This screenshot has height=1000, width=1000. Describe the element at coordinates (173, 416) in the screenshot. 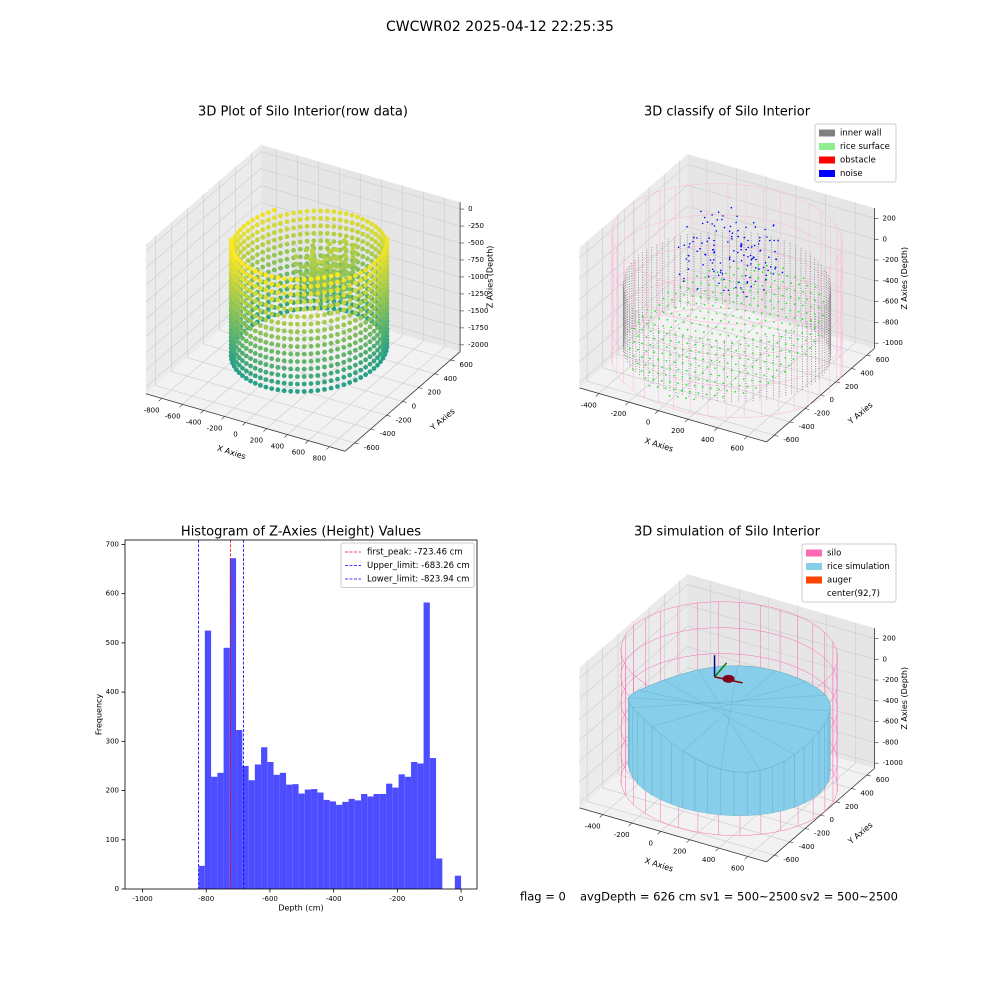

I see `x-tick-label: -600` at that location.